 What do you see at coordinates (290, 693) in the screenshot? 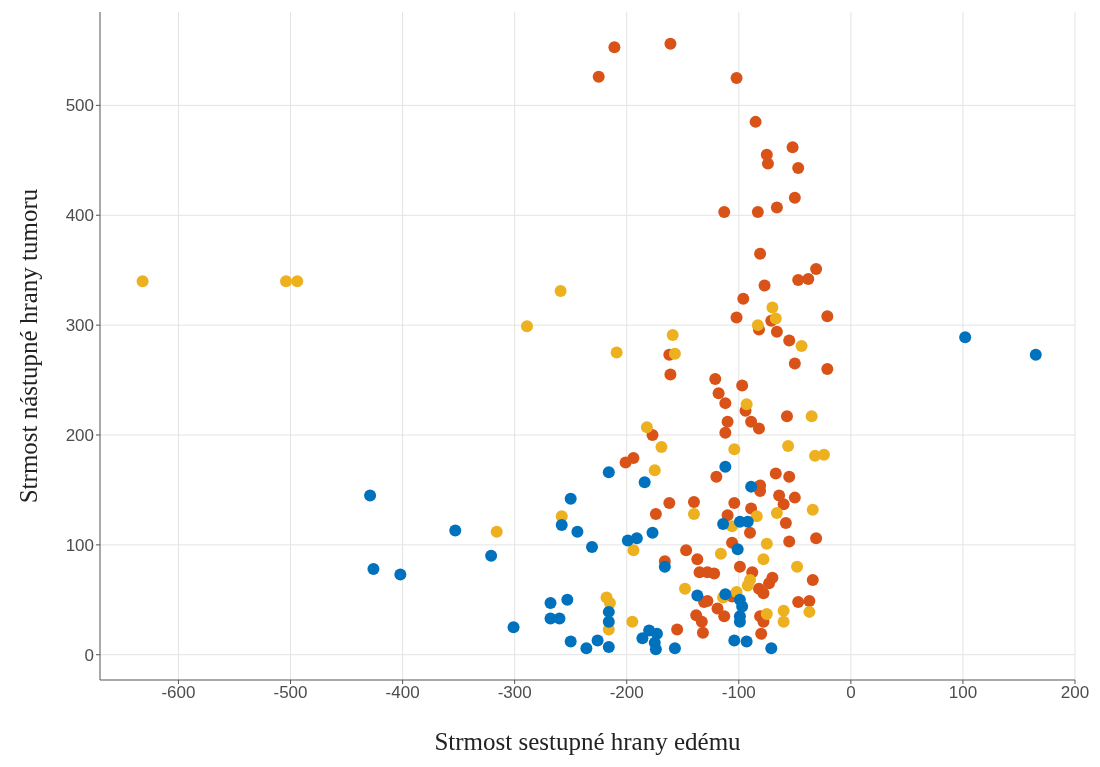
I see `x-tick-label: -500` at bounding box center [290, 693].